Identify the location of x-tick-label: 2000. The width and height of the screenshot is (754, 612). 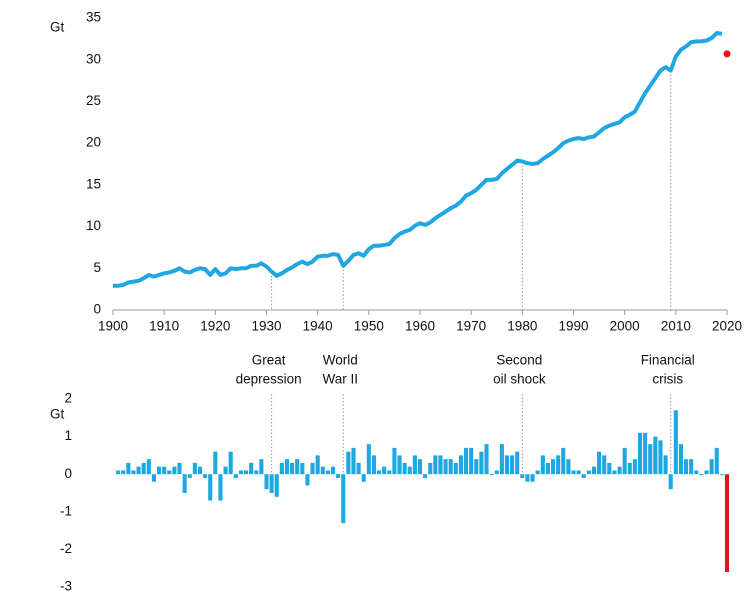
(625, 326).